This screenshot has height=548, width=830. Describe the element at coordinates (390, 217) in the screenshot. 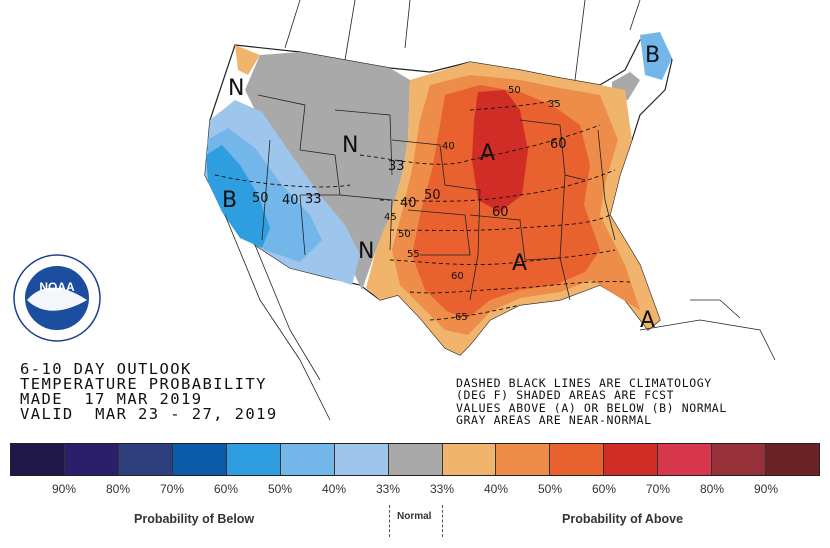

I see `contour-label: 45` at that location.